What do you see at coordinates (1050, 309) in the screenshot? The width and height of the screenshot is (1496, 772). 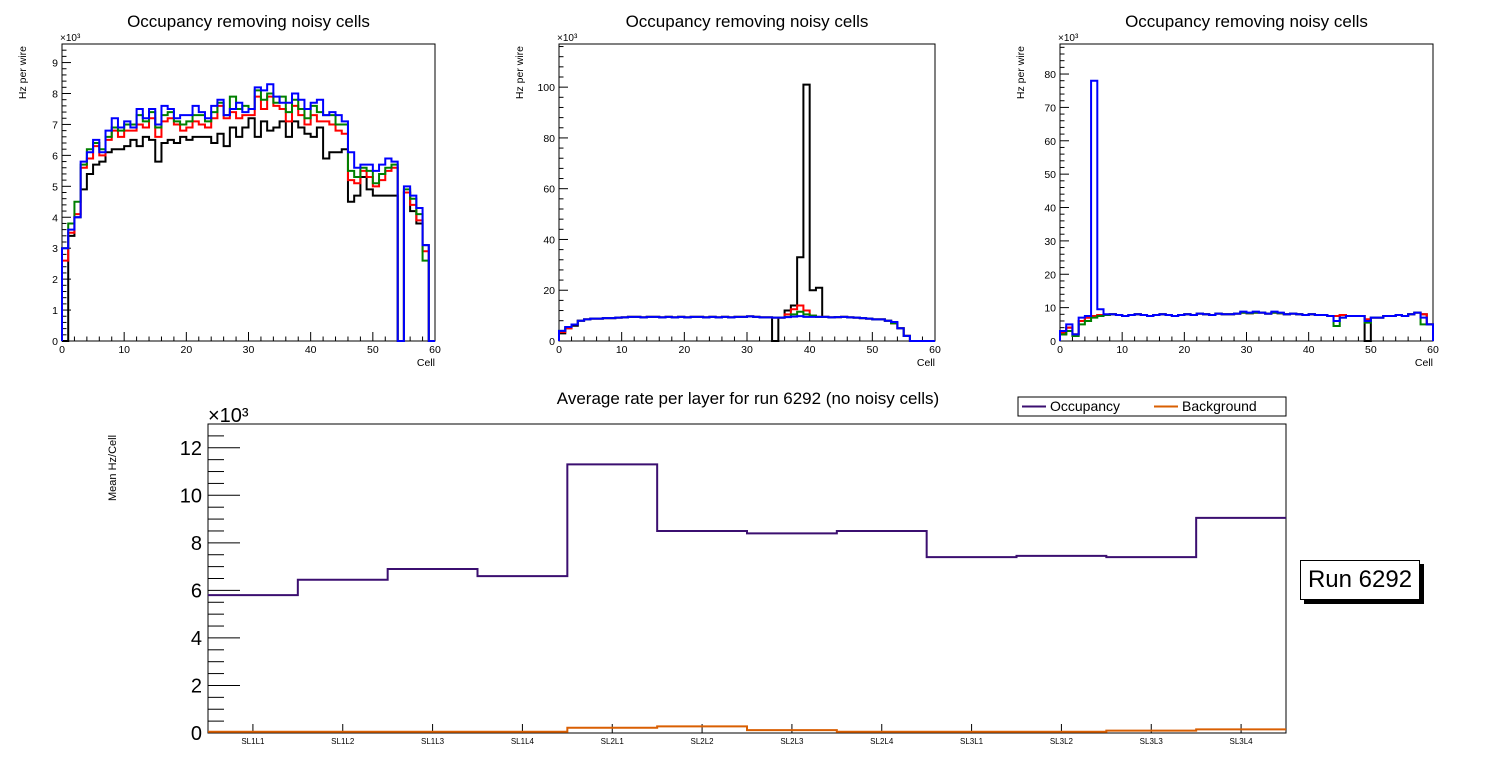 I see `panel-3-ytick-label: 10` at bounding box center [1050, 309].